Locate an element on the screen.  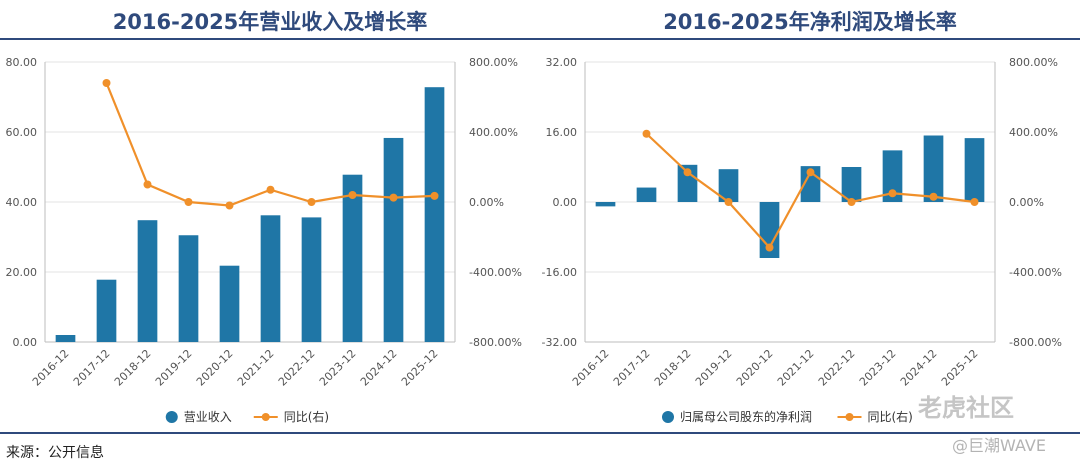
watermark-handle: @巨潮WAVE is located at coordinates (999, 445).